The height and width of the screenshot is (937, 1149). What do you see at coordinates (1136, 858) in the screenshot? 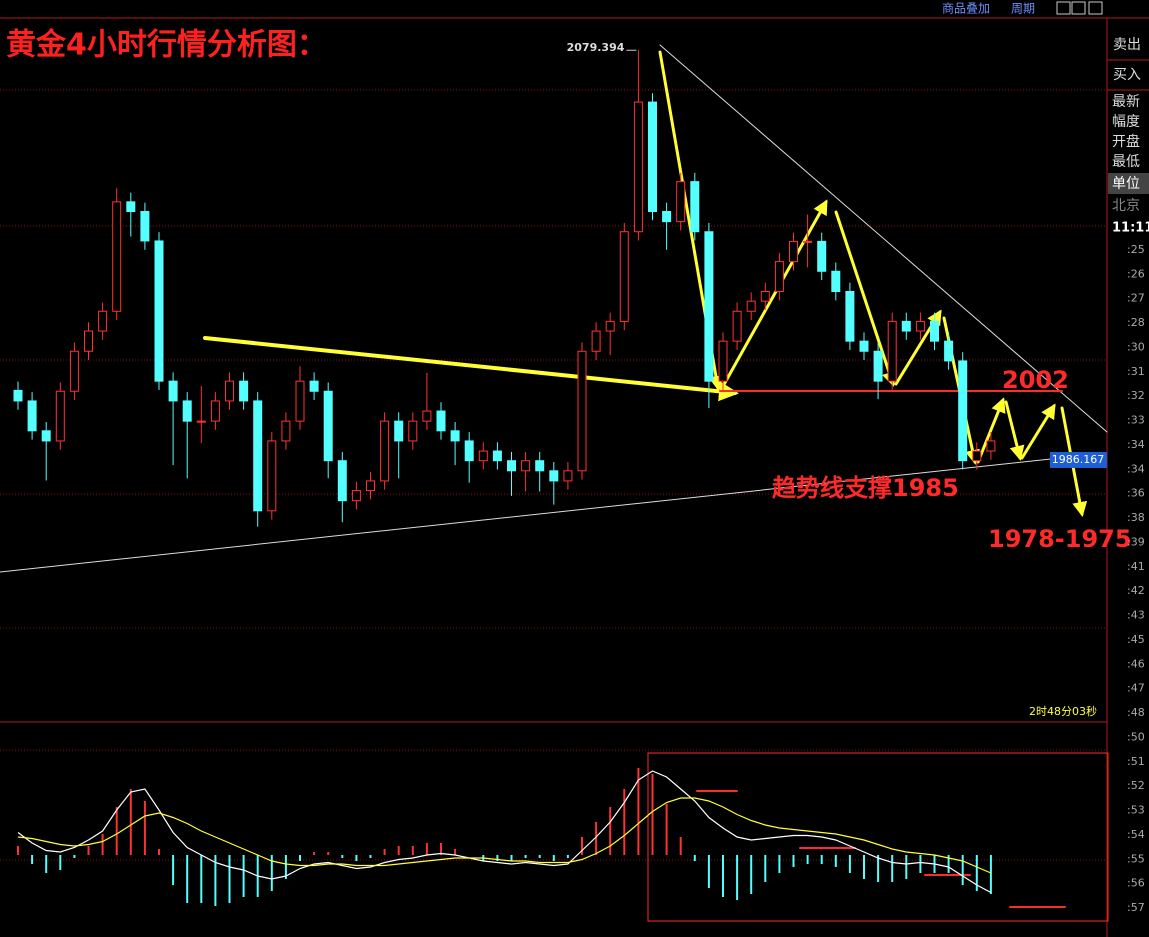
I see `time-label: :55` at bounding box center [1136, 858].